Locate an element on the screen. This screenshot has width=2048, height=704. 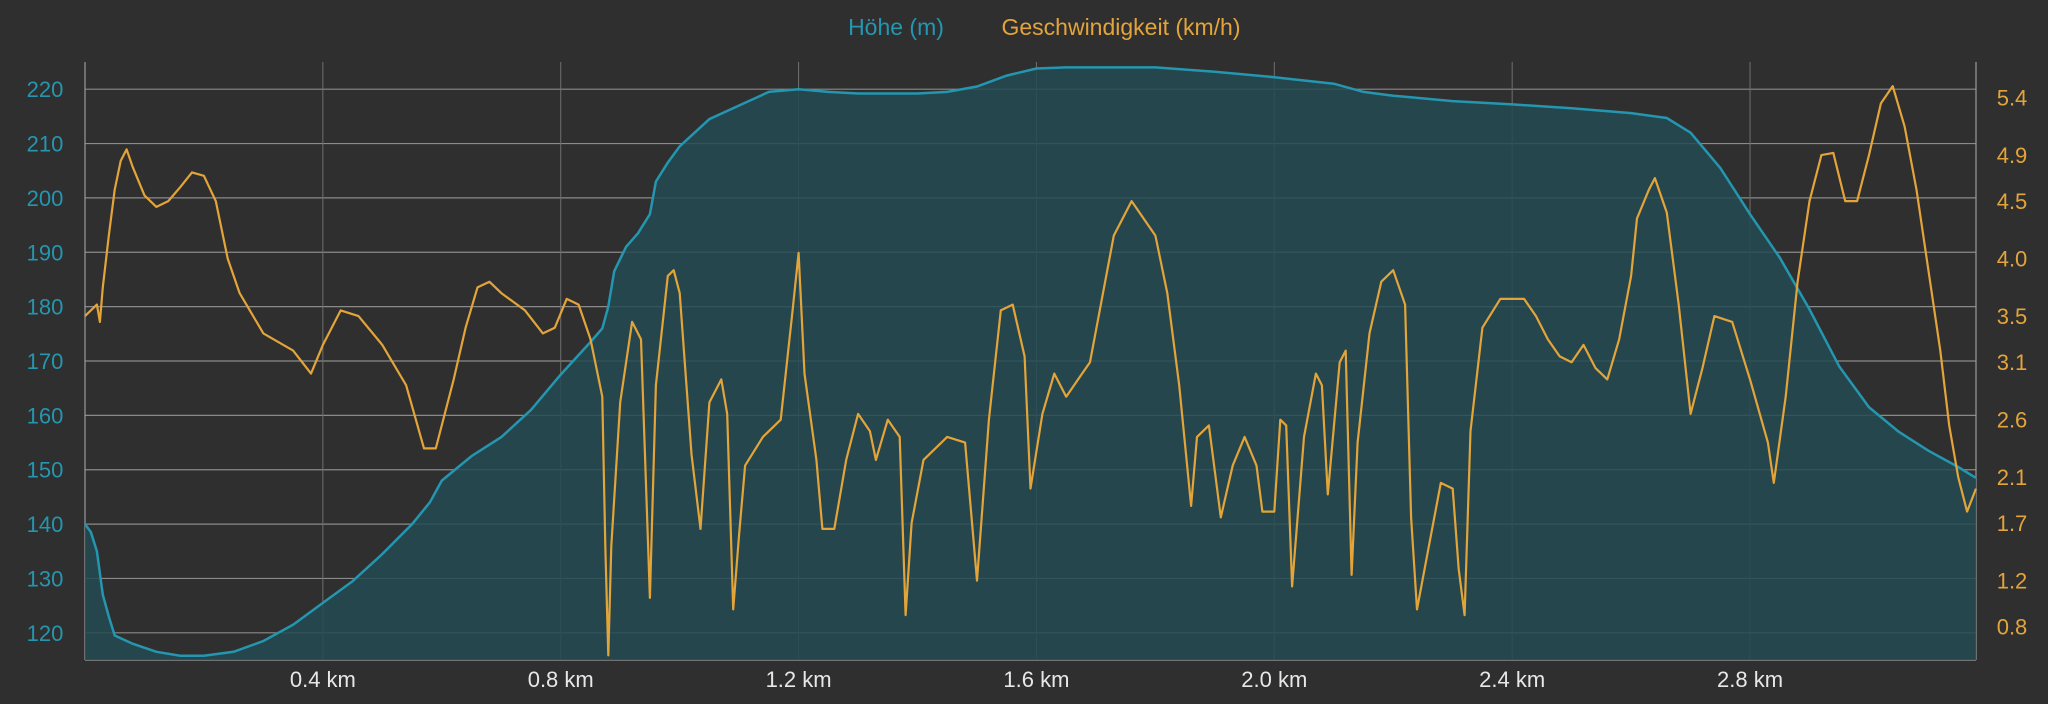
y-right-tick-label: 5.4 is located at coordinates (2012, 98).